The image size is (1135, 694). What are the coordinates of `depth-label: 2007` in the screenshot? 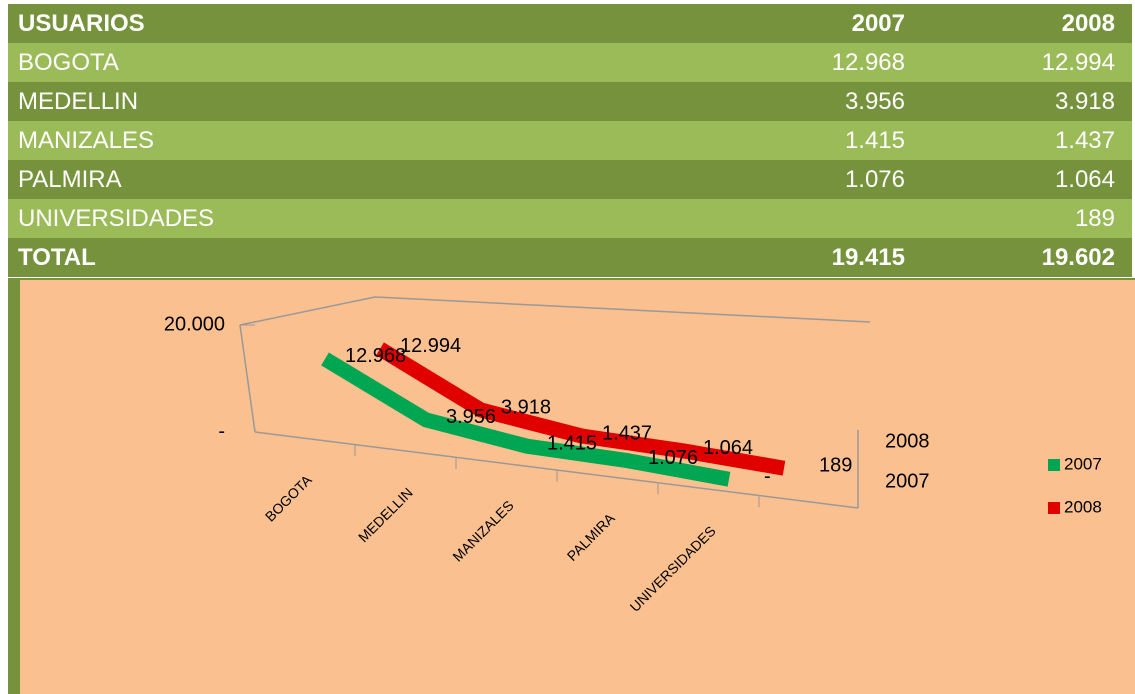 It's located at (907, 481).